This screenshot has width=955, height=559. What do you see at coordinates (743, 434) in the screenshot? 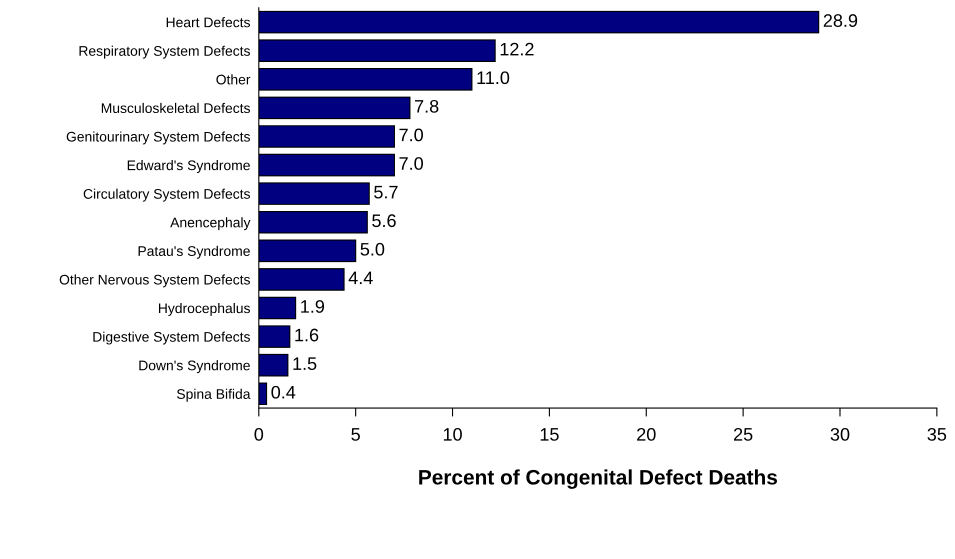
I see `x-tick-label: 25` at bounding box center [743, 434].